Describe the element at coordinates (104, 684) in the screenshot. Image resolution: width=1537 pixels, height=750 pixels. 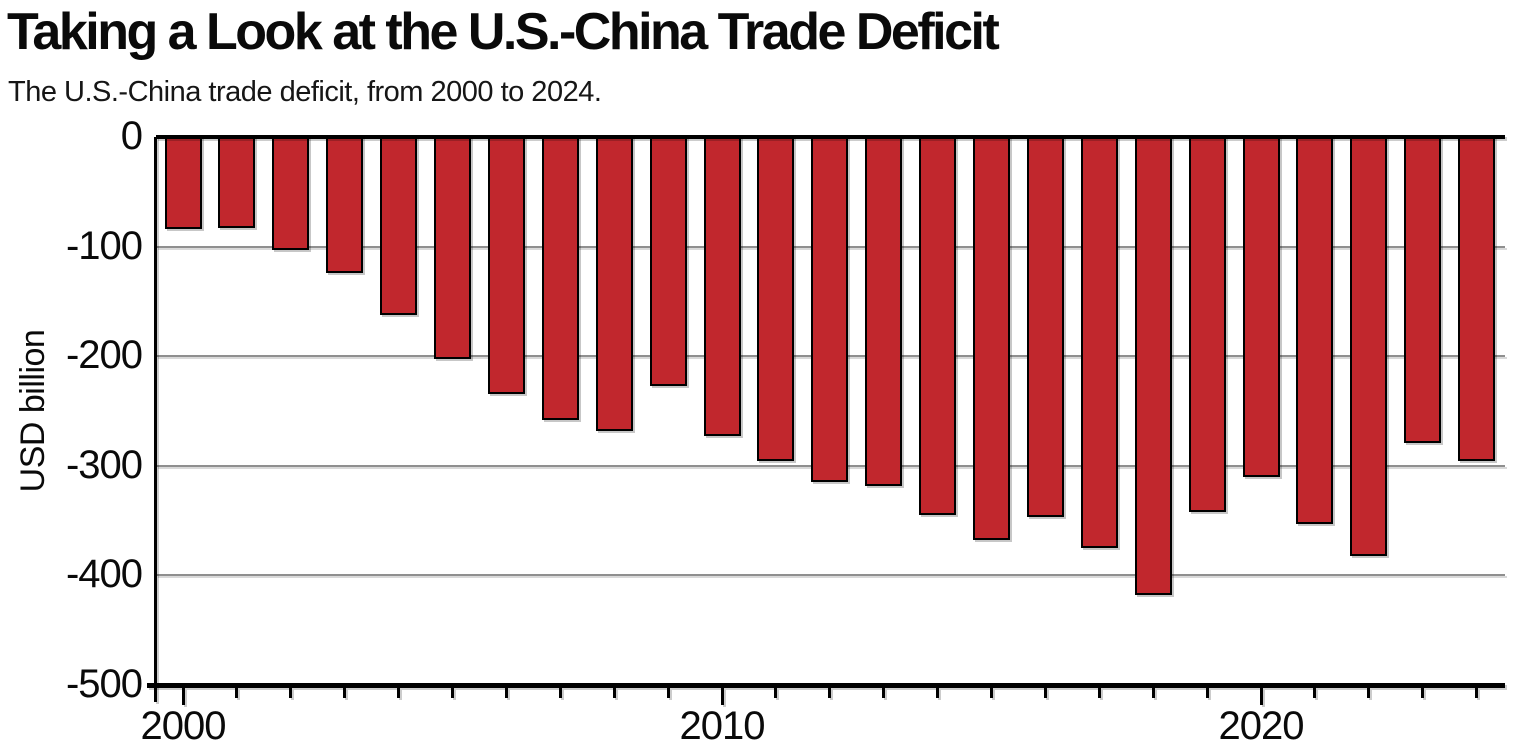
I see `y-tick-label--500: -500` at that location.